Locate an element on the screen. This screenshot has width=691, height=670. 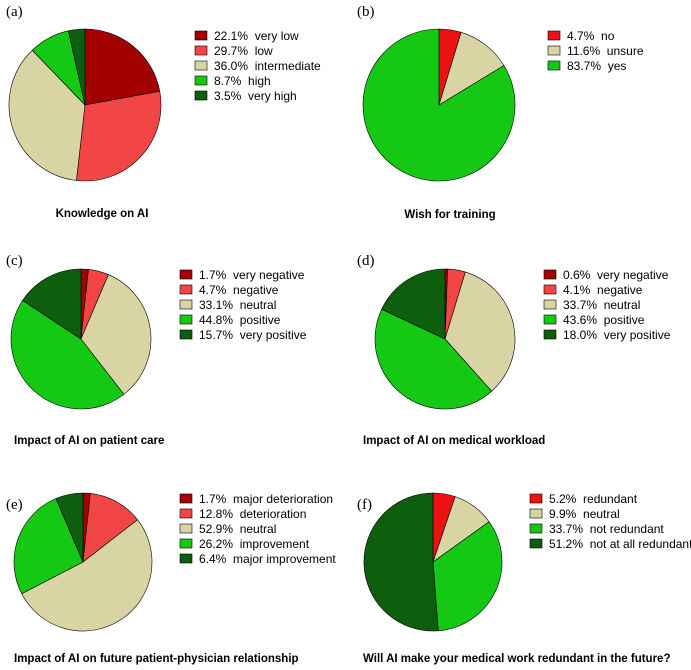
legend-swatch-redundant is located at coordinates (536, 498).